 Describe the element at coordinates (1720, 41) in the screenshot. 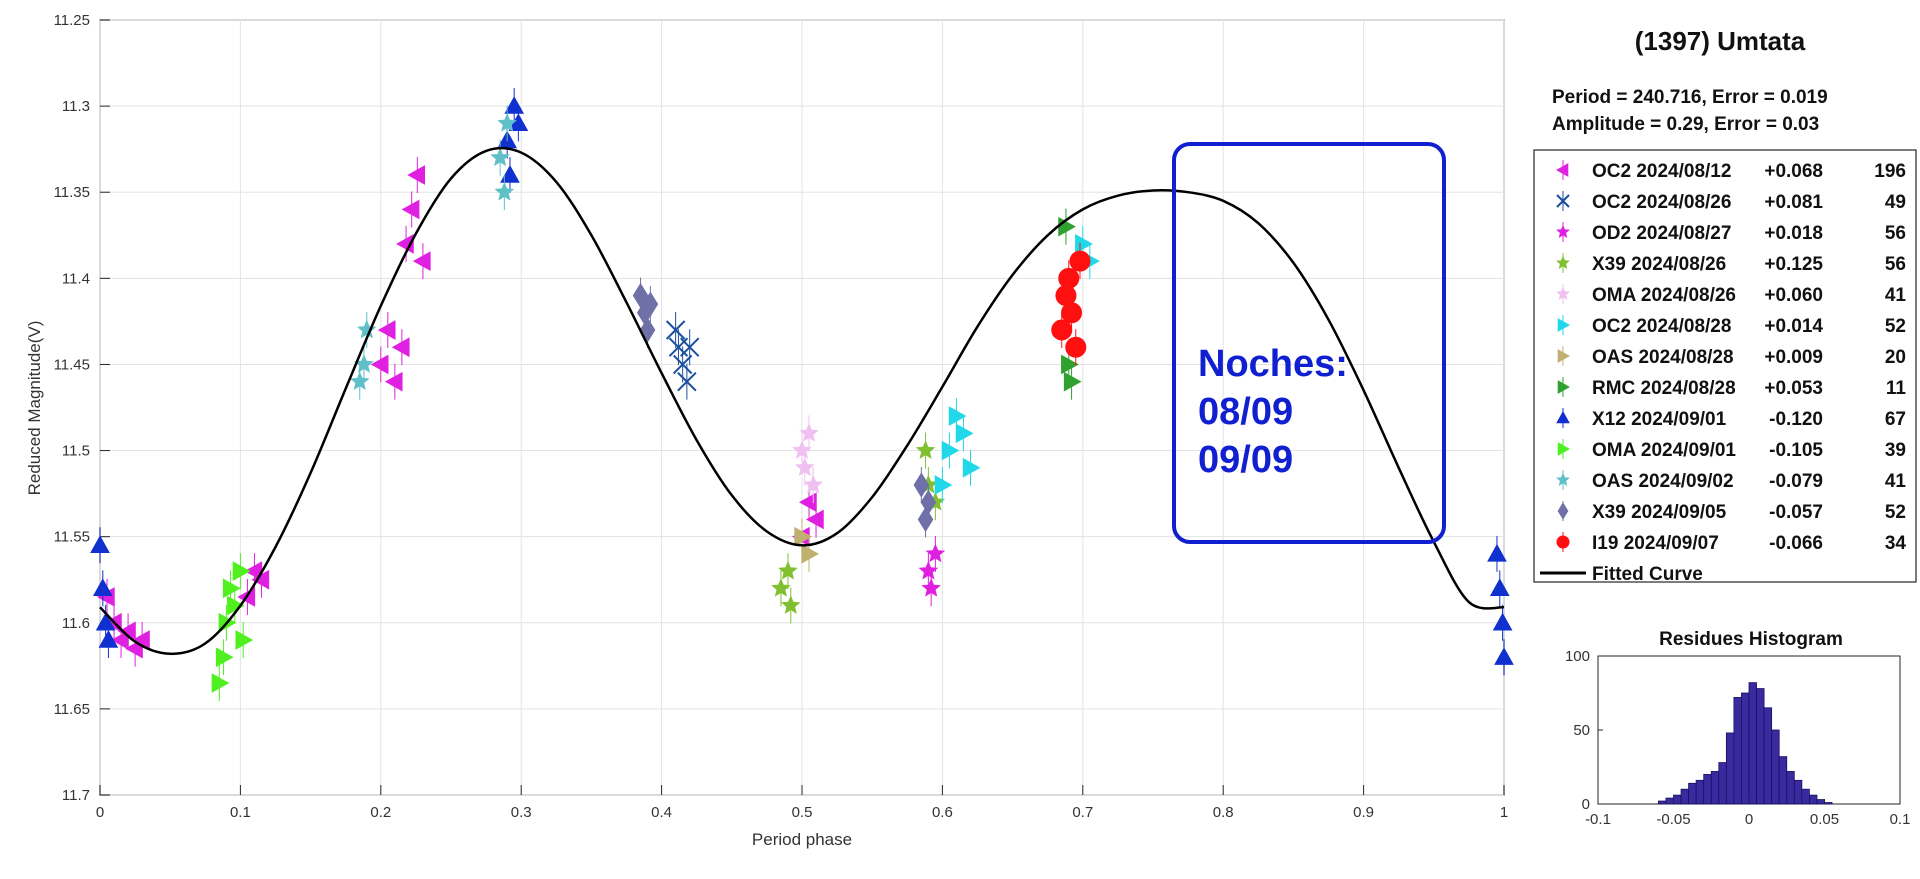

I see `object-title: (1397) Umtata` at that location.